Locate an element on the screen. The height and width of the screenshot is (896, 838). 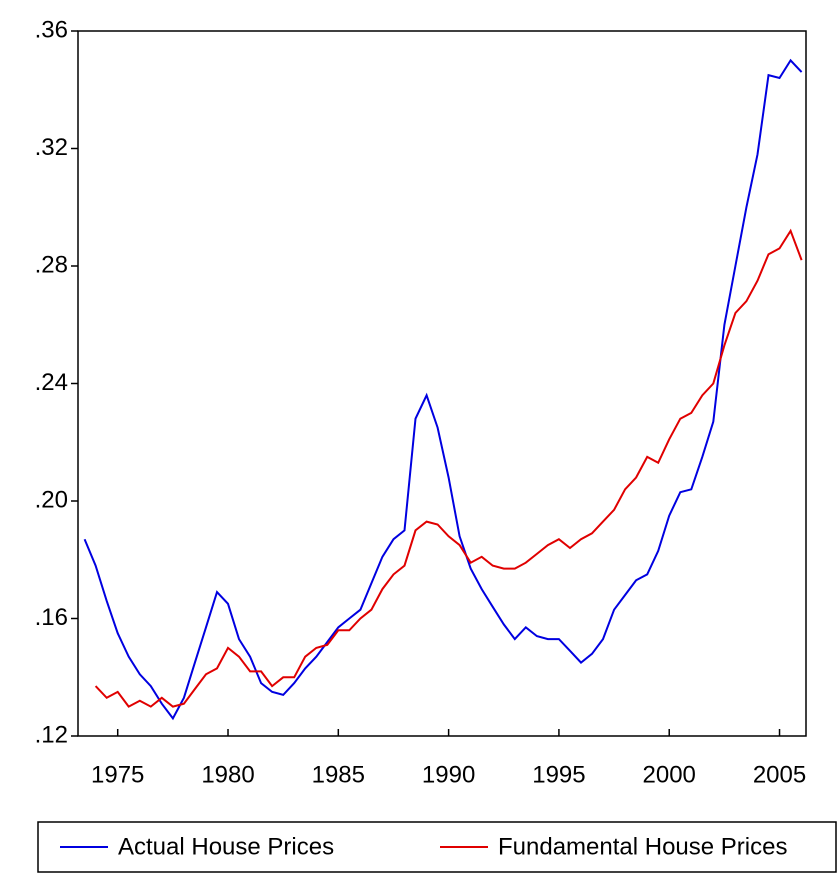
x-tick-label: 1980 is located at coordinates (227, 774).